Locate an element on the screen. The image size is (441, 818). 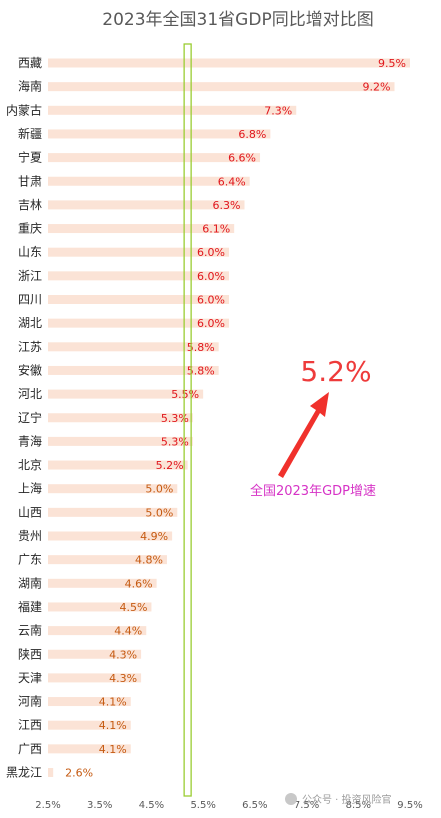
data-label: 6.6% is located at coordinates (242, 158).